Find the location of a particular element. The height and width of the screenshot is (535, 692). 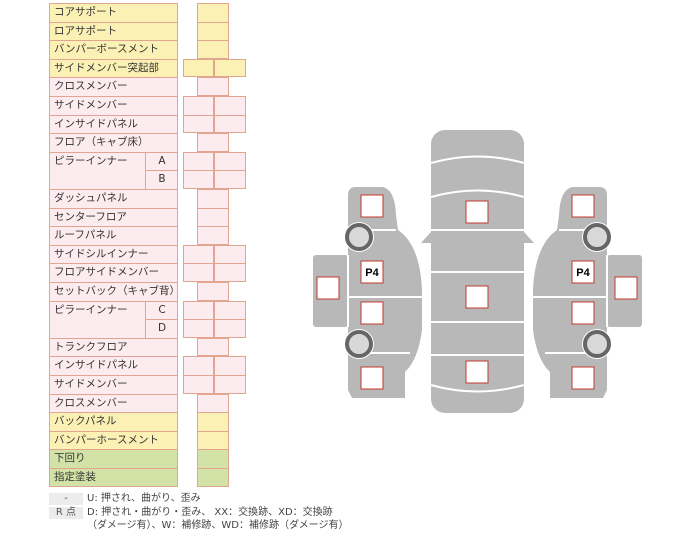

table-row-label: ロアサポート is located at coordinates (113, 31).